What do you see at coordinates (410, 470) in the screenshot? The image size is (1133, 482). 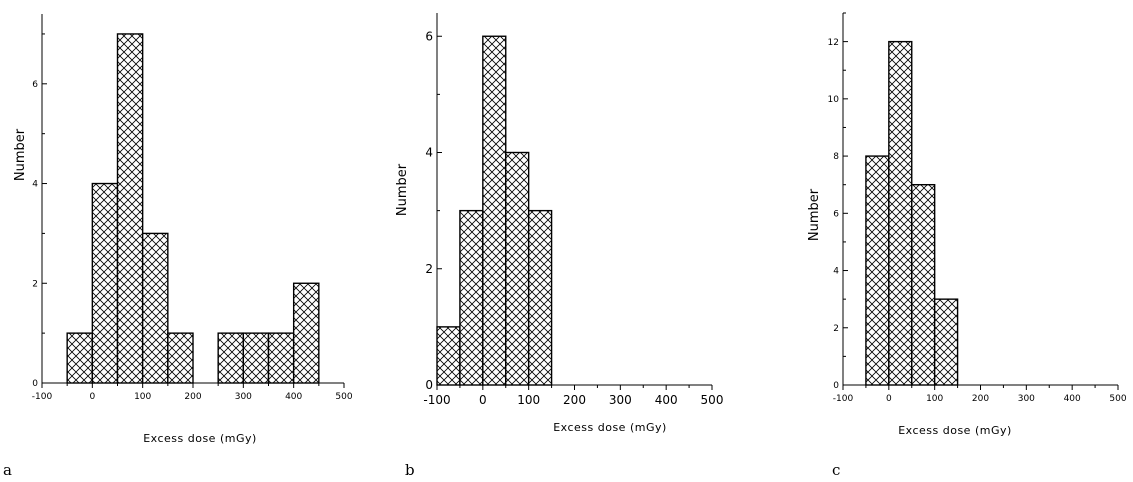 I see `panel-label: b` at bounding box center [410, 470].